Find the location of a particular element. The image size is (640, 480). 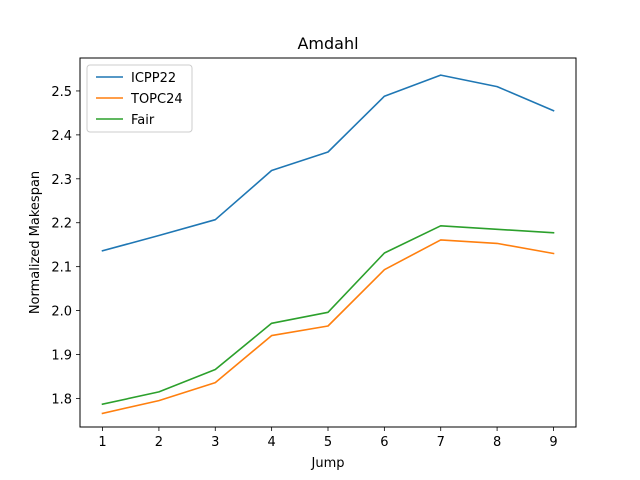

legend: ICPP22 TOPC24 Fair is located at coordinates (139, 98).